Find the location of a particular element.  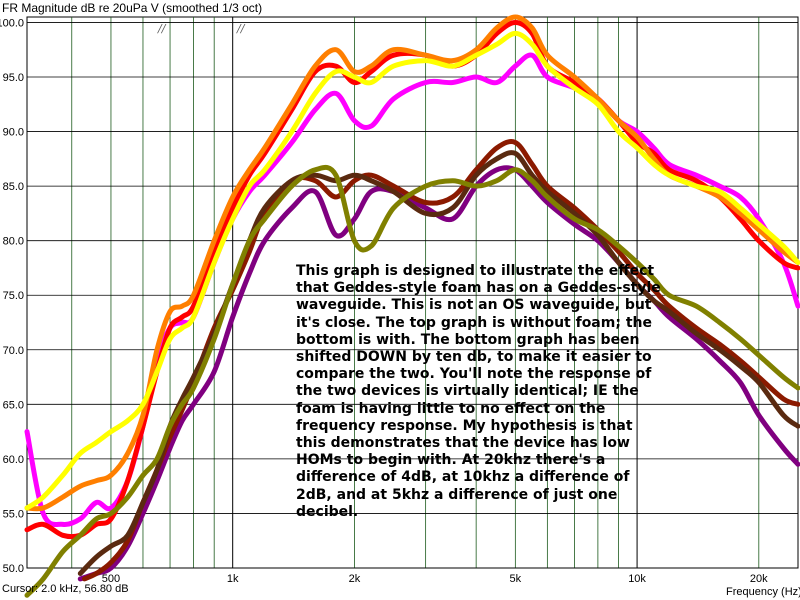

y-tick-label: 60.0 is located at coordinates (13, 460).